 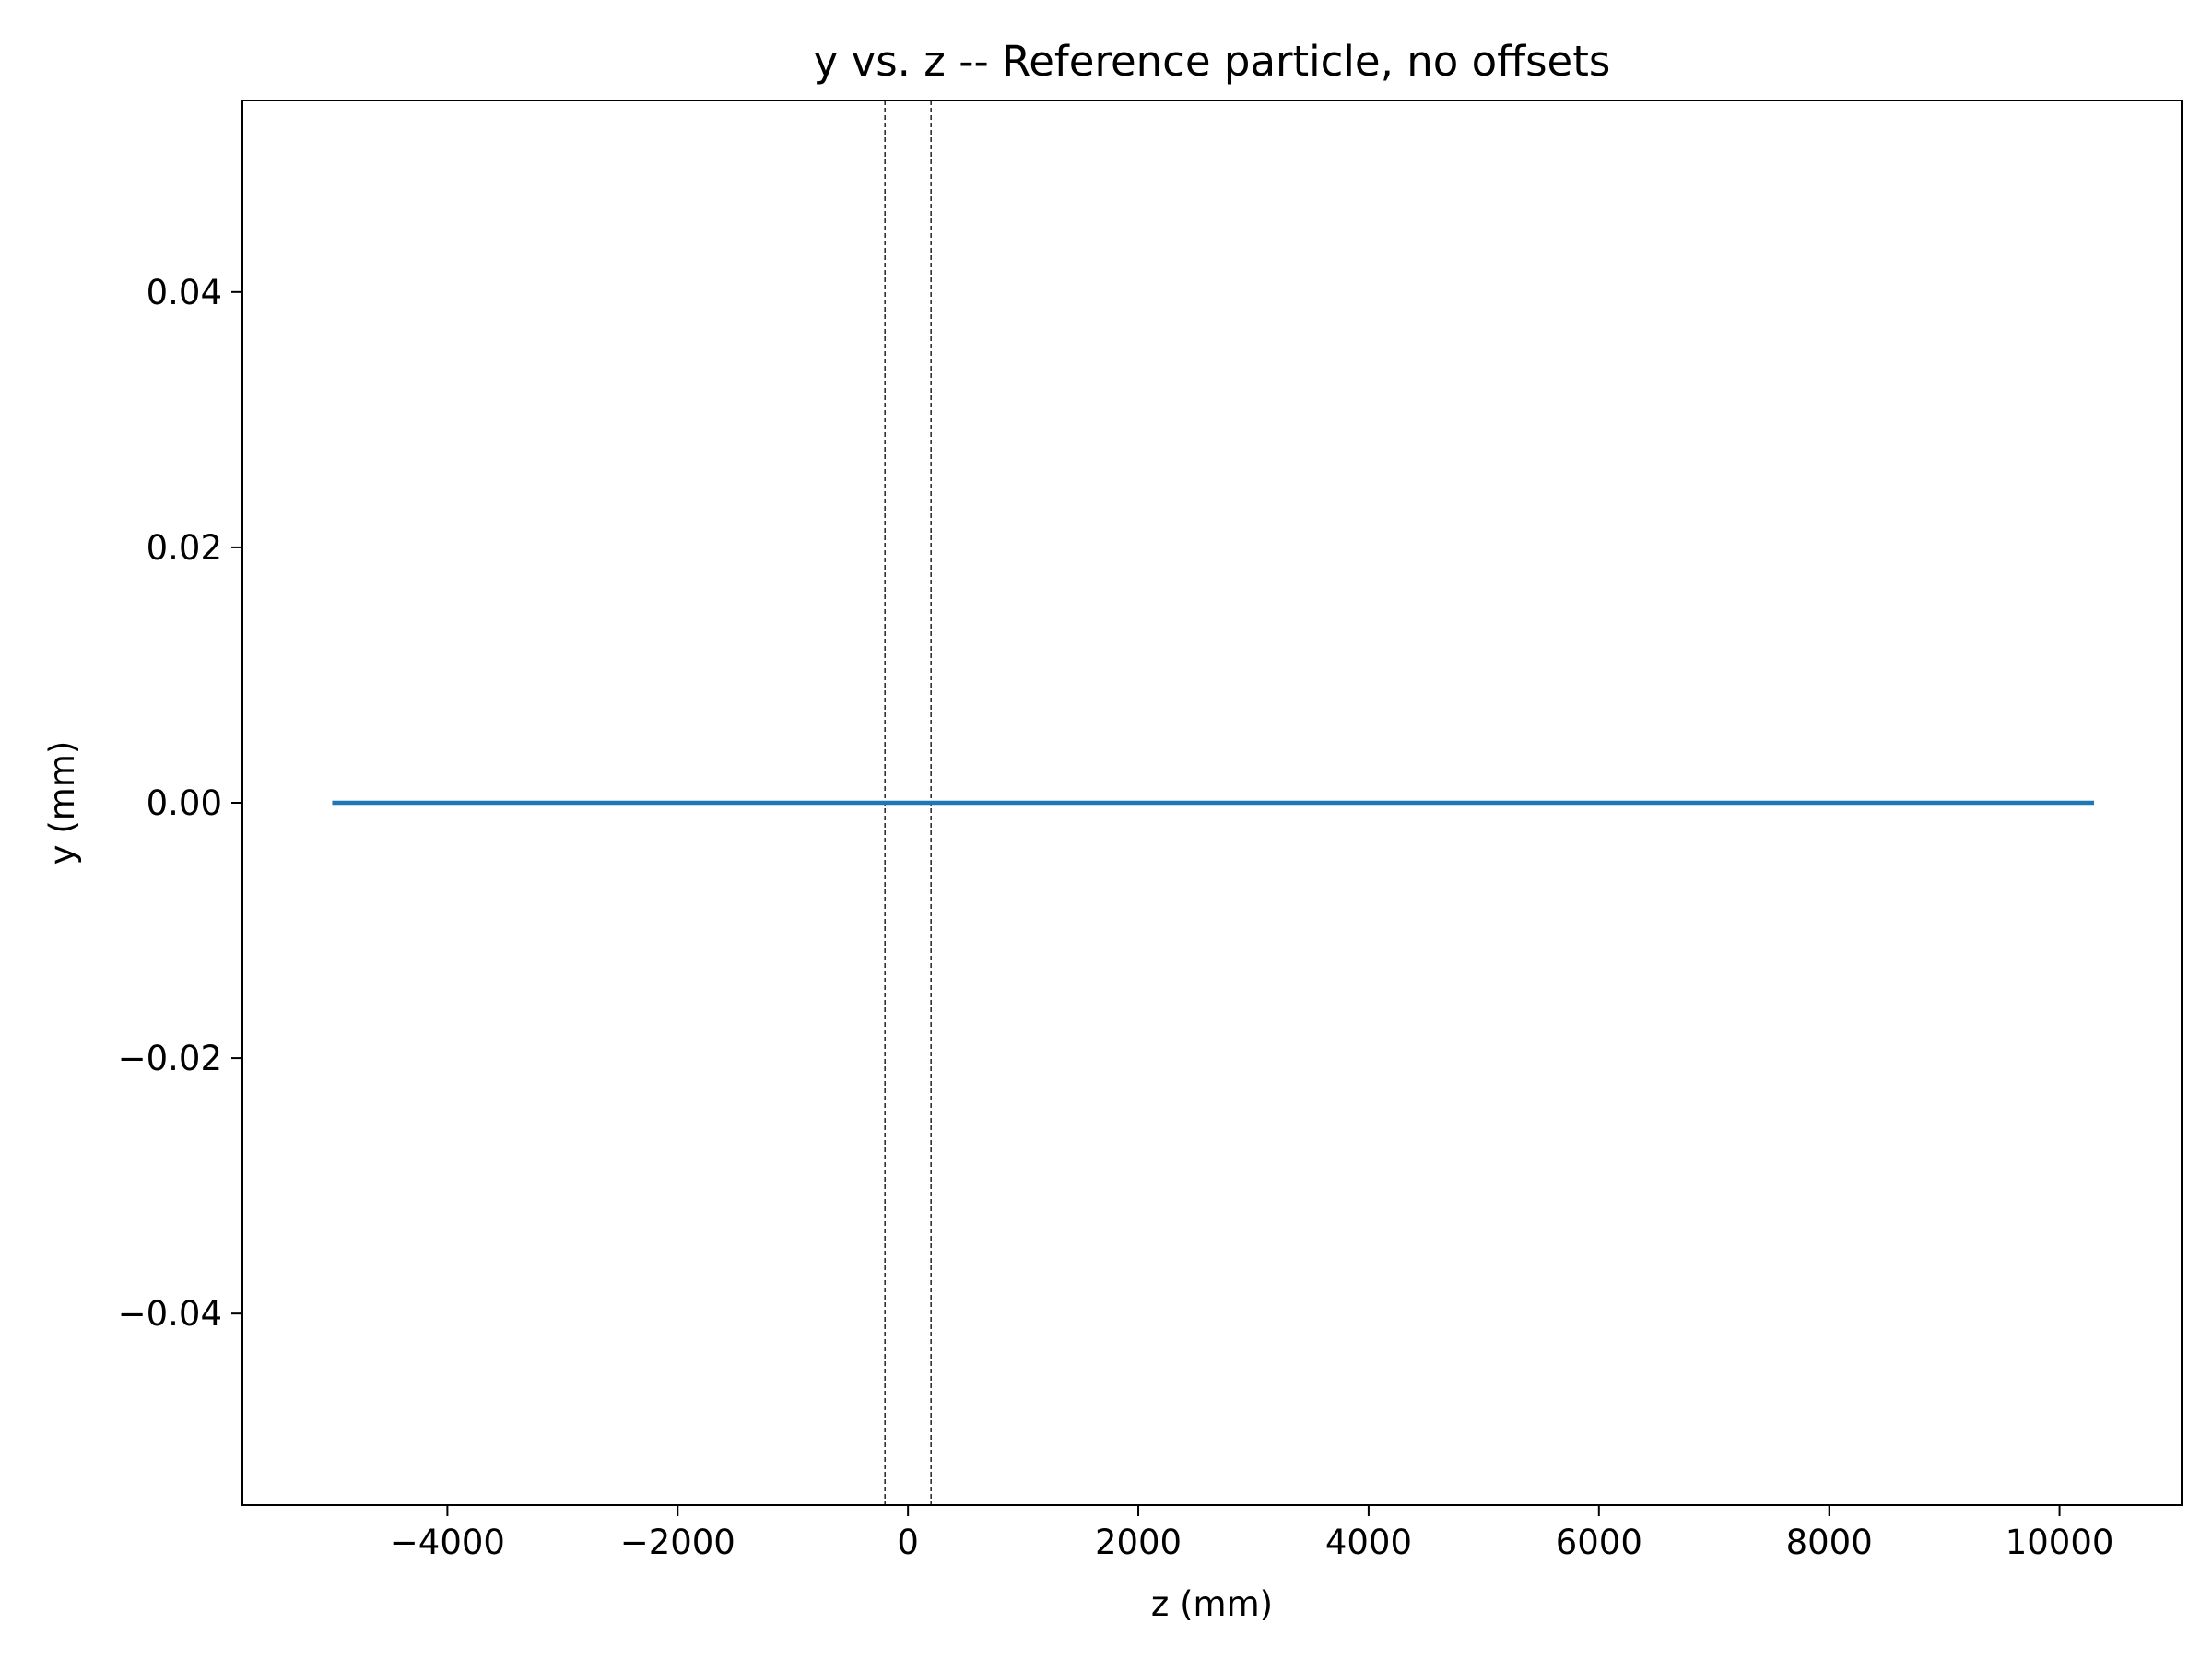 I want to click on y-tick-label: −0.02, so click(x=170, y=1058).